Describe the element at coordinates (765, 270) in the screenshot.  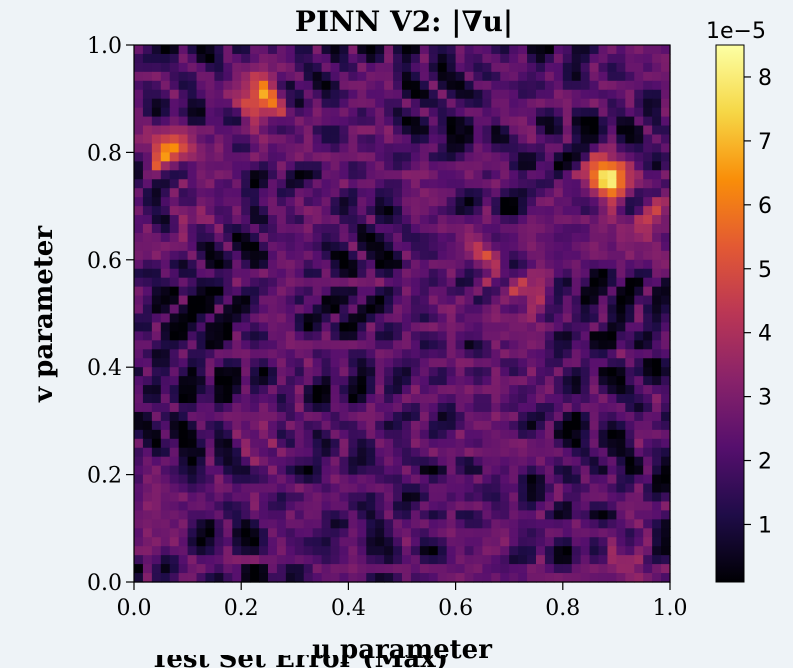
I see `colorbar-tick-label: 5` at that location.